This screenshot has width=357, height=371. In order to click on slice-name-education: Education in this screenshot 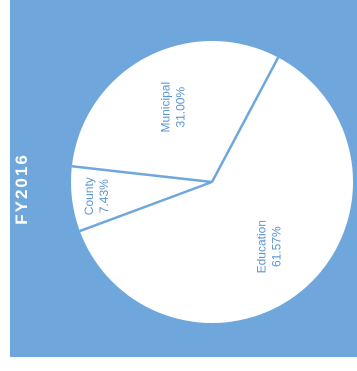, I will do `click(262, 246)`.